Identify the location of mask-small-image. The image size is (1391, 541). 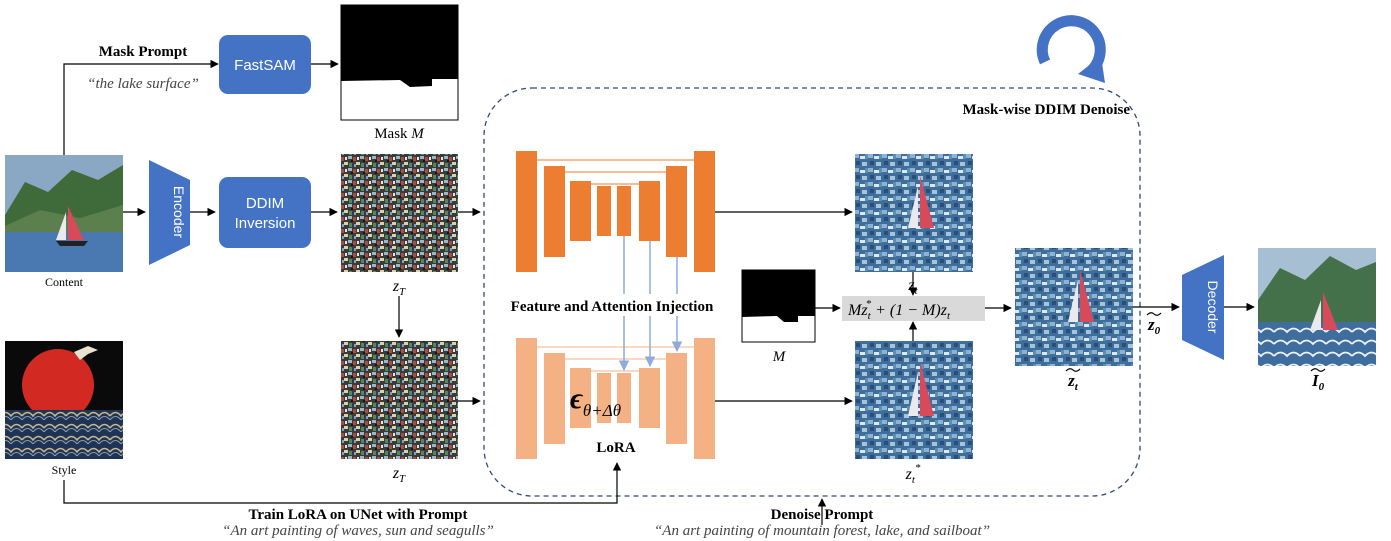
(778, 306).